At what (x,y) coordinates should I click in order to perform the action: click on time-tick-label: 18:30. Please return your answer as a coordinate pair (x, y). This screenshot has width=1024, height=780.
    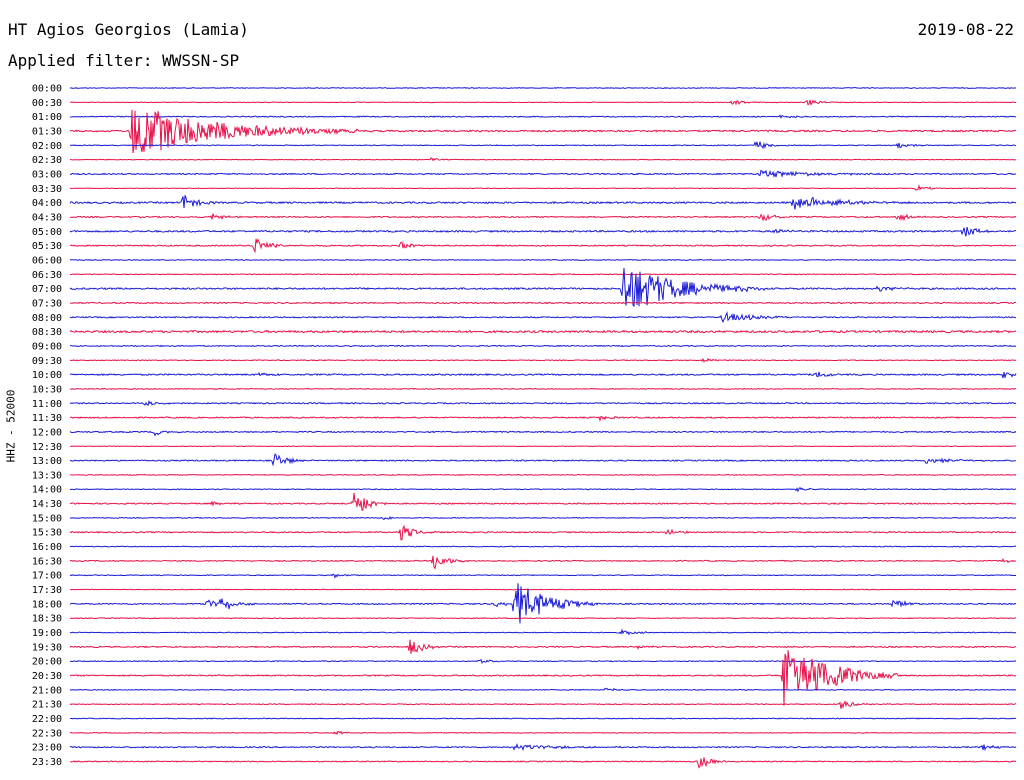
    Looking at the image, I should click on (47, 619).